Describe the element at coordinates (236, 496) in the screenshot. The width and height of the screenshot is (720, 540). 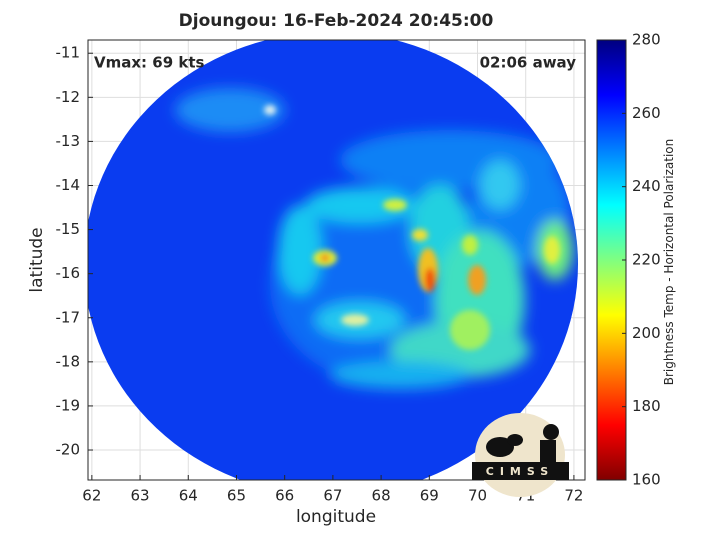
I see `x-tick-label: 65` at that location.